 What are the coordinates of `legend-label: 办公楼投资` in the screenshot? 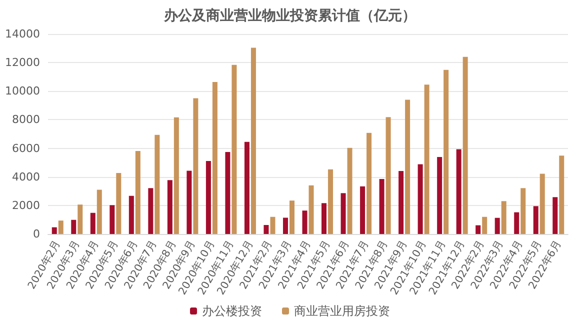 It's located at (232, 311).